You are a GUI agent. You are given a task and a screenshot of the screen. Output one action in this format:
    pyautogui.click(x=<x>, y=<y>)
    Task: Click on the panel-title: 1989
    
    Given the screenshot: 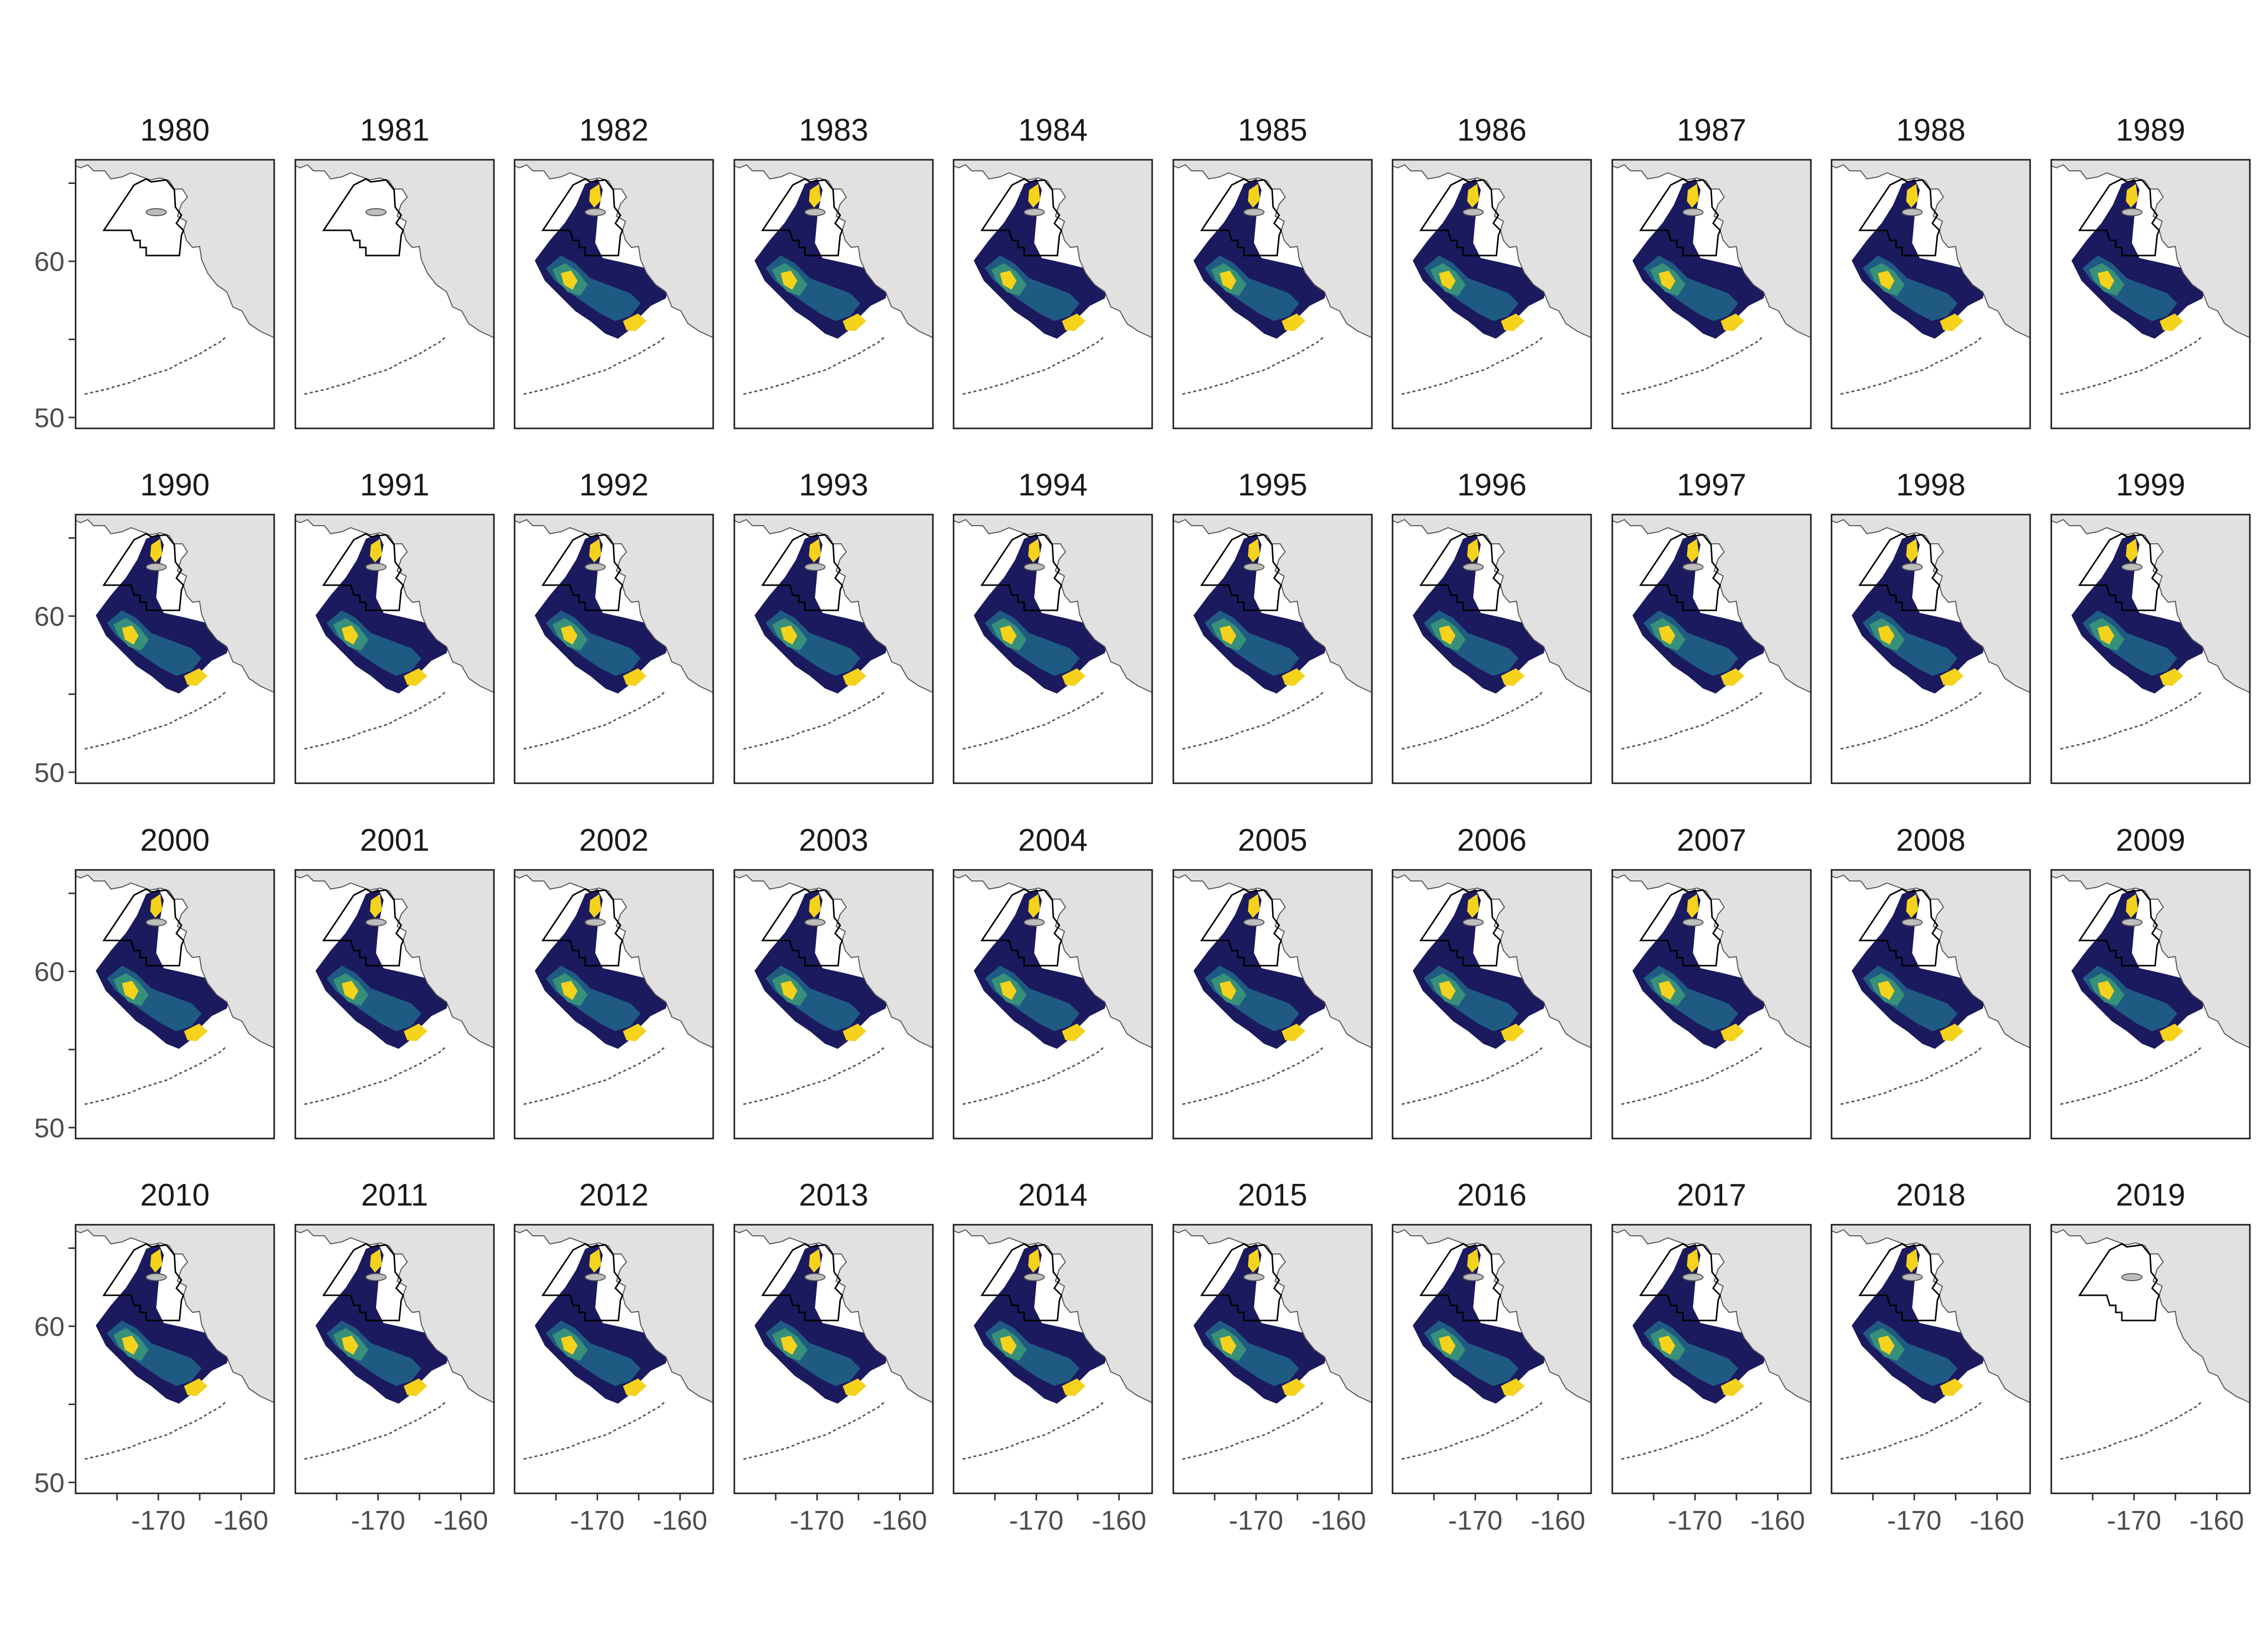 What is the action you would take?
    pyautogui.click(x=2150, y=130)
    